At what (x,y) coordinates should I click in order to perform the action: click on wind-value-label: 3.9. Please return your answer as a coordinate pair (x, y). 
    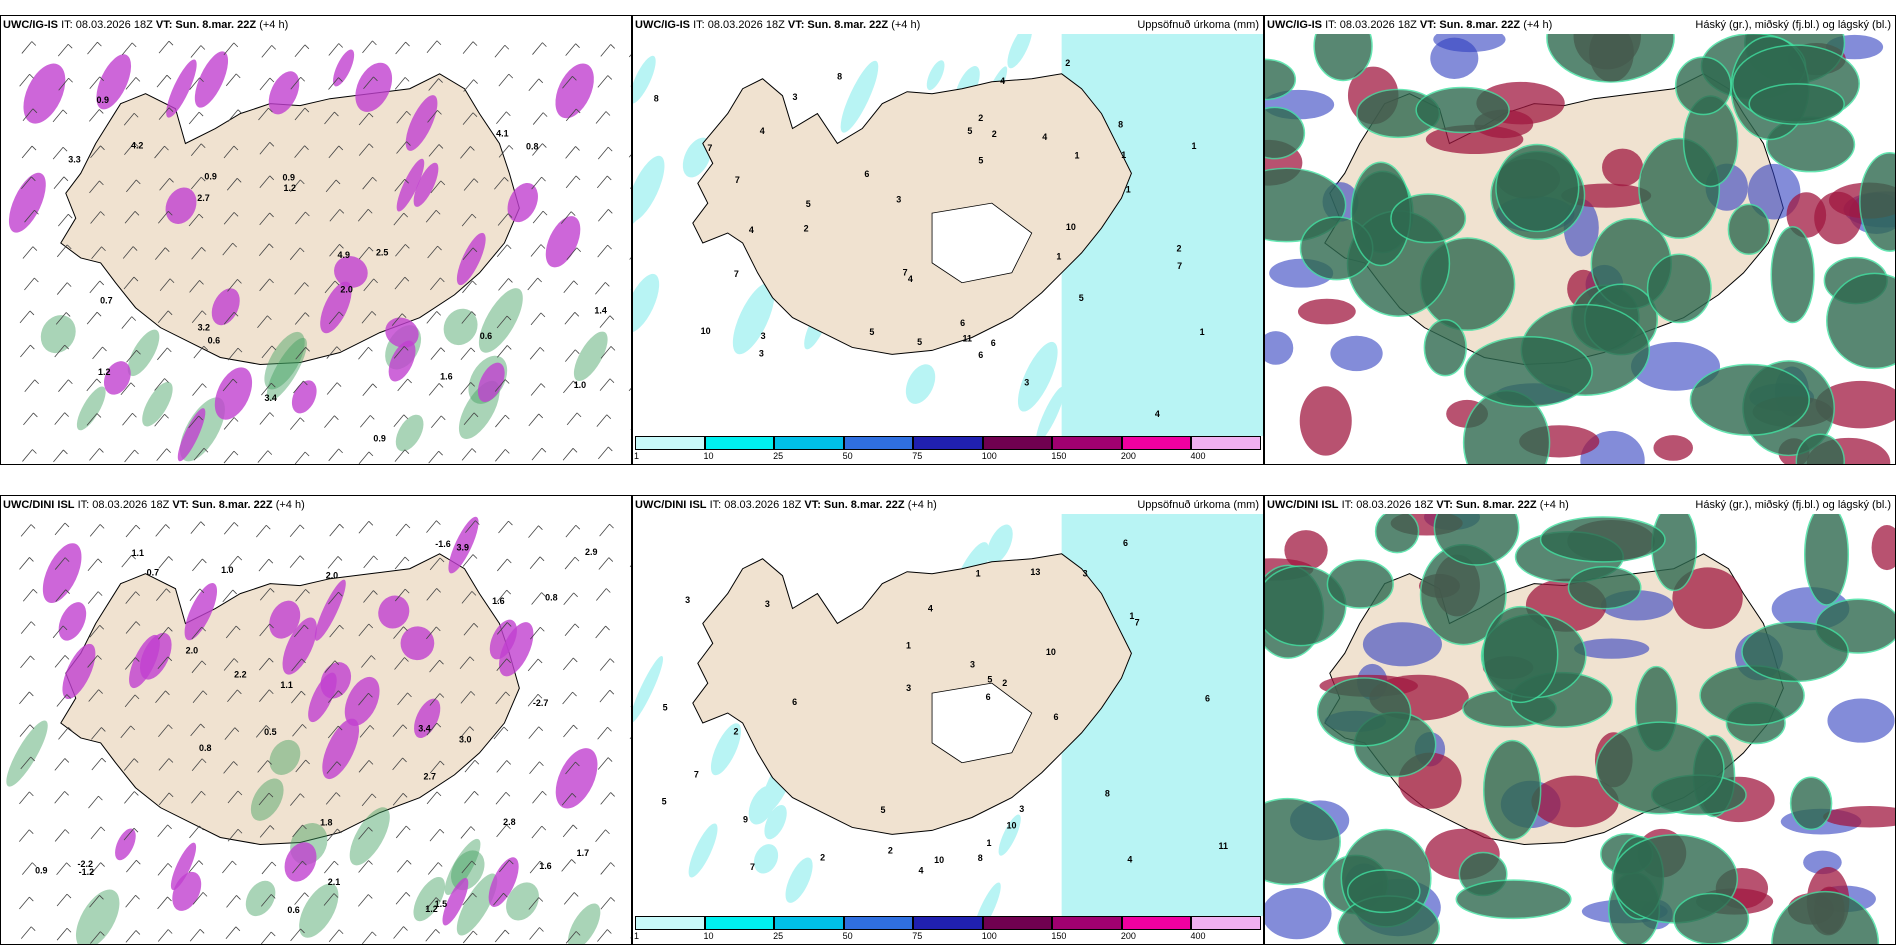
    Looking at the image, I should click on (463, 547).